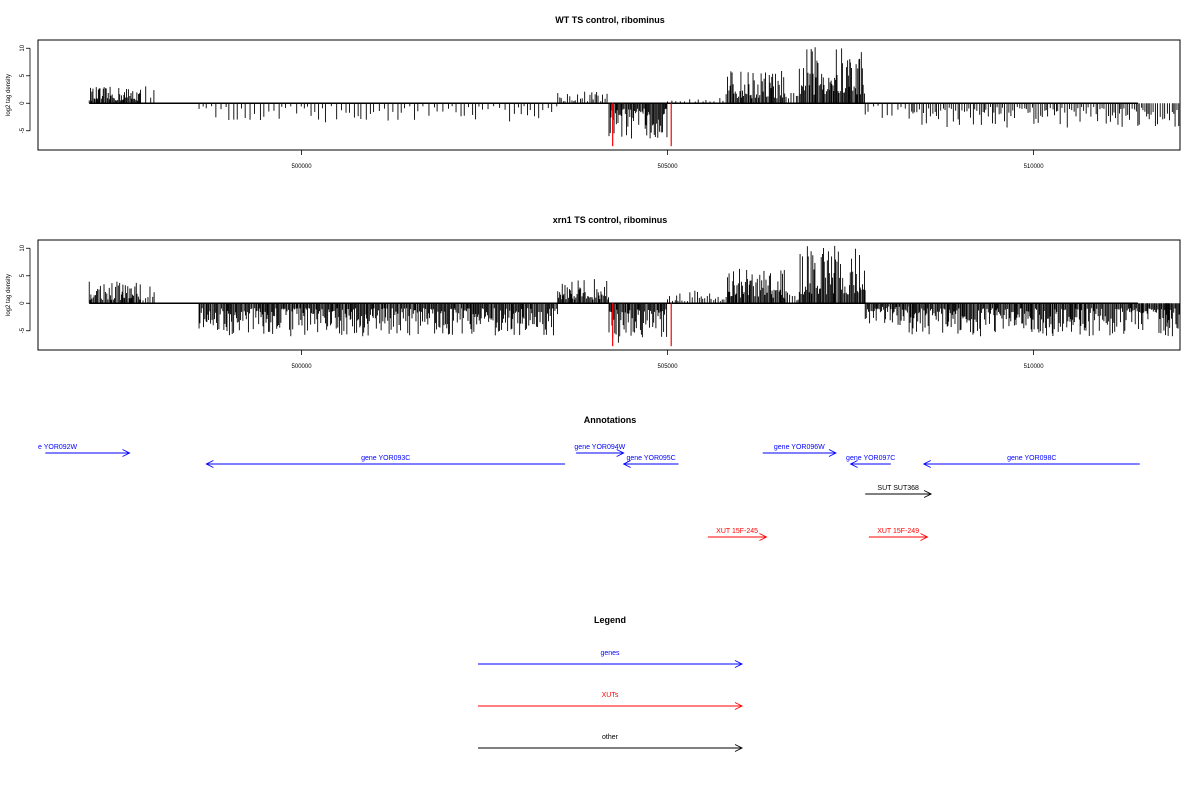 Image resolution: width=1200 pixels, height=800 pixels. What do you see at coordinates (23, 130) in the screenshot?
I see `wt-y-tick-label: -5` at bounding box center [23, 130].